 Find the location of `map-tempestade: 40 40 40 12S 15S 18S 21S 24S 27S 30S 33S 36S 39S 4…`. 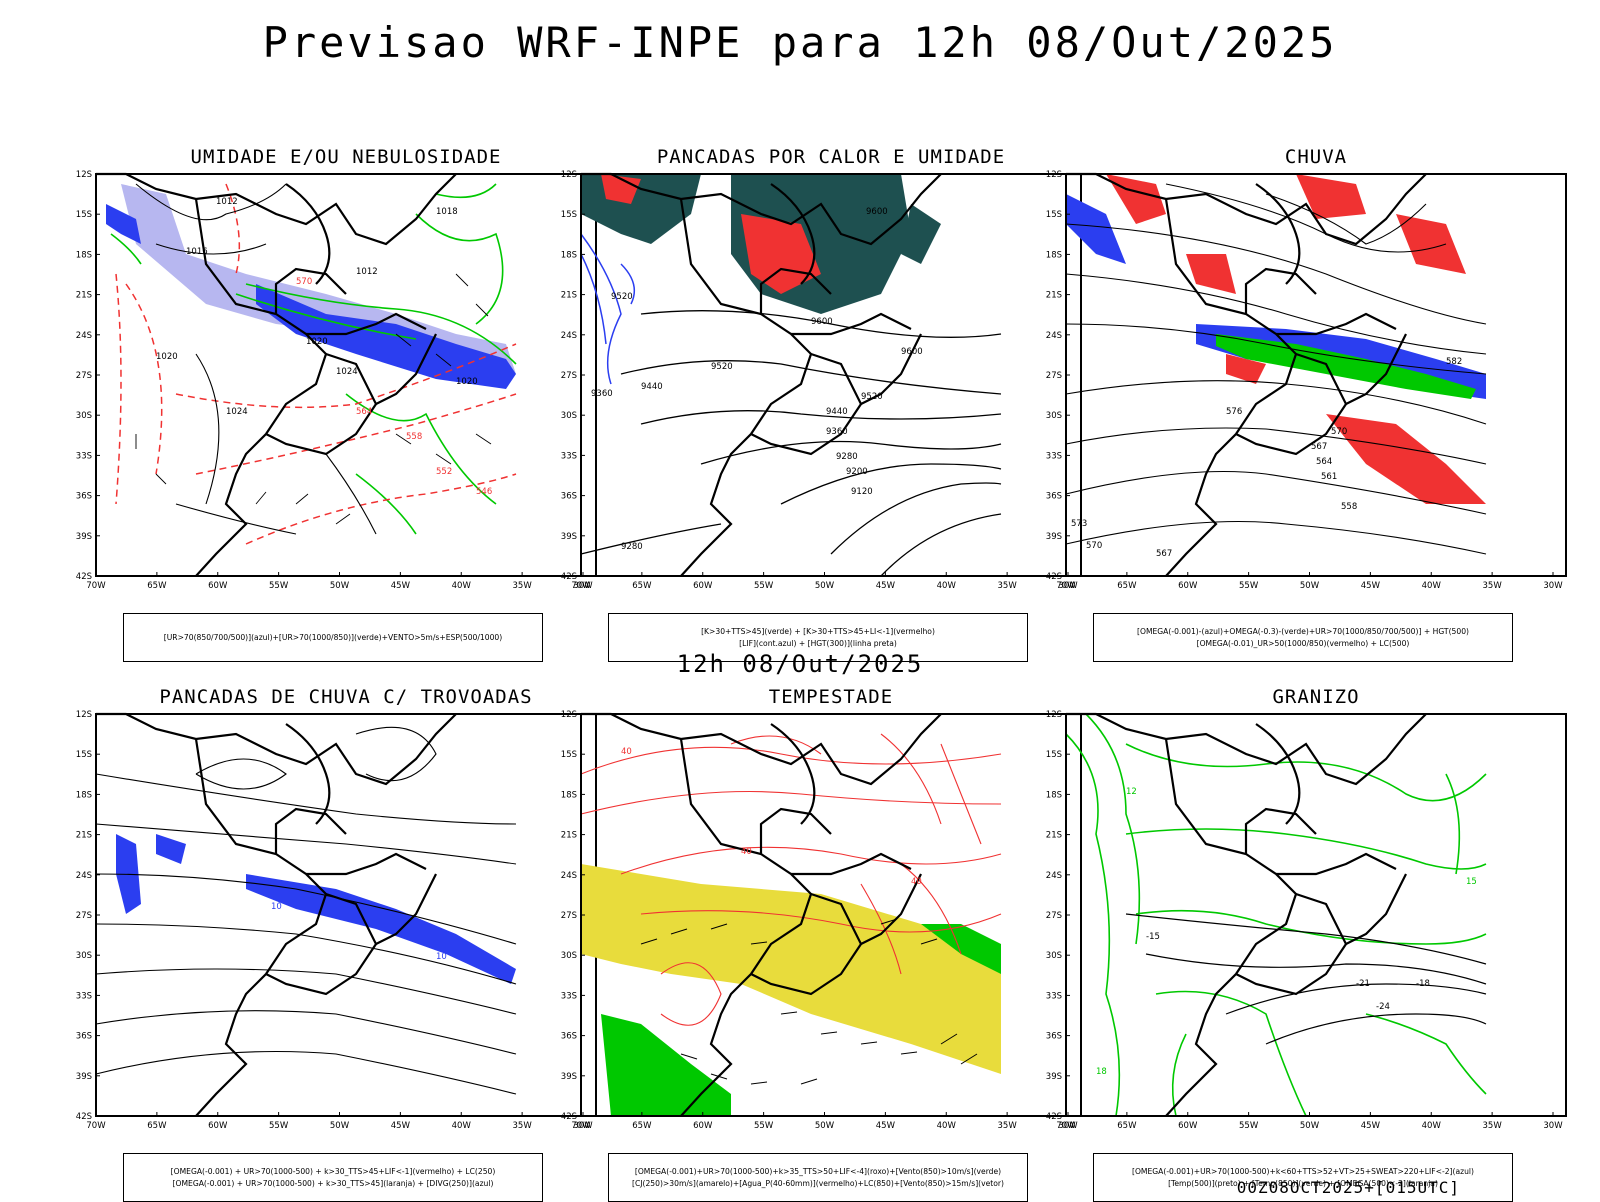

map-tempestade: 40 40 40 12S 15S 18S 21S 24S 27S 30S 33S 36S 39S 4… is located at coordinates (821, 920).